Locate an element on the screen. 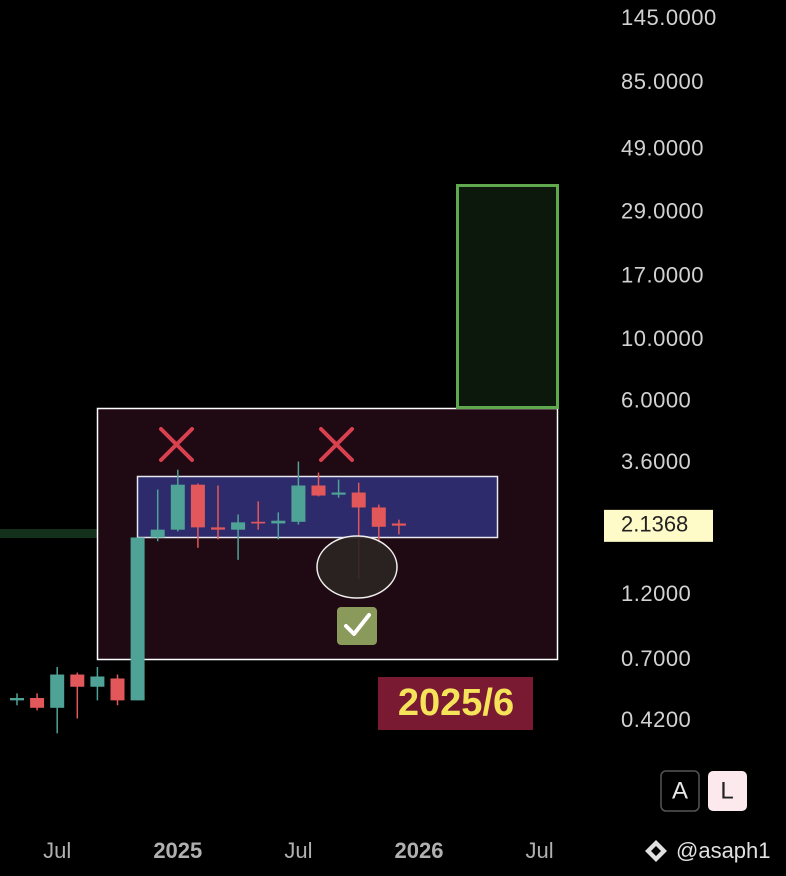 The width and height of the screenshot is (786, 876). y-tick-label: 10.0000 is located at coordinates (662, 338).